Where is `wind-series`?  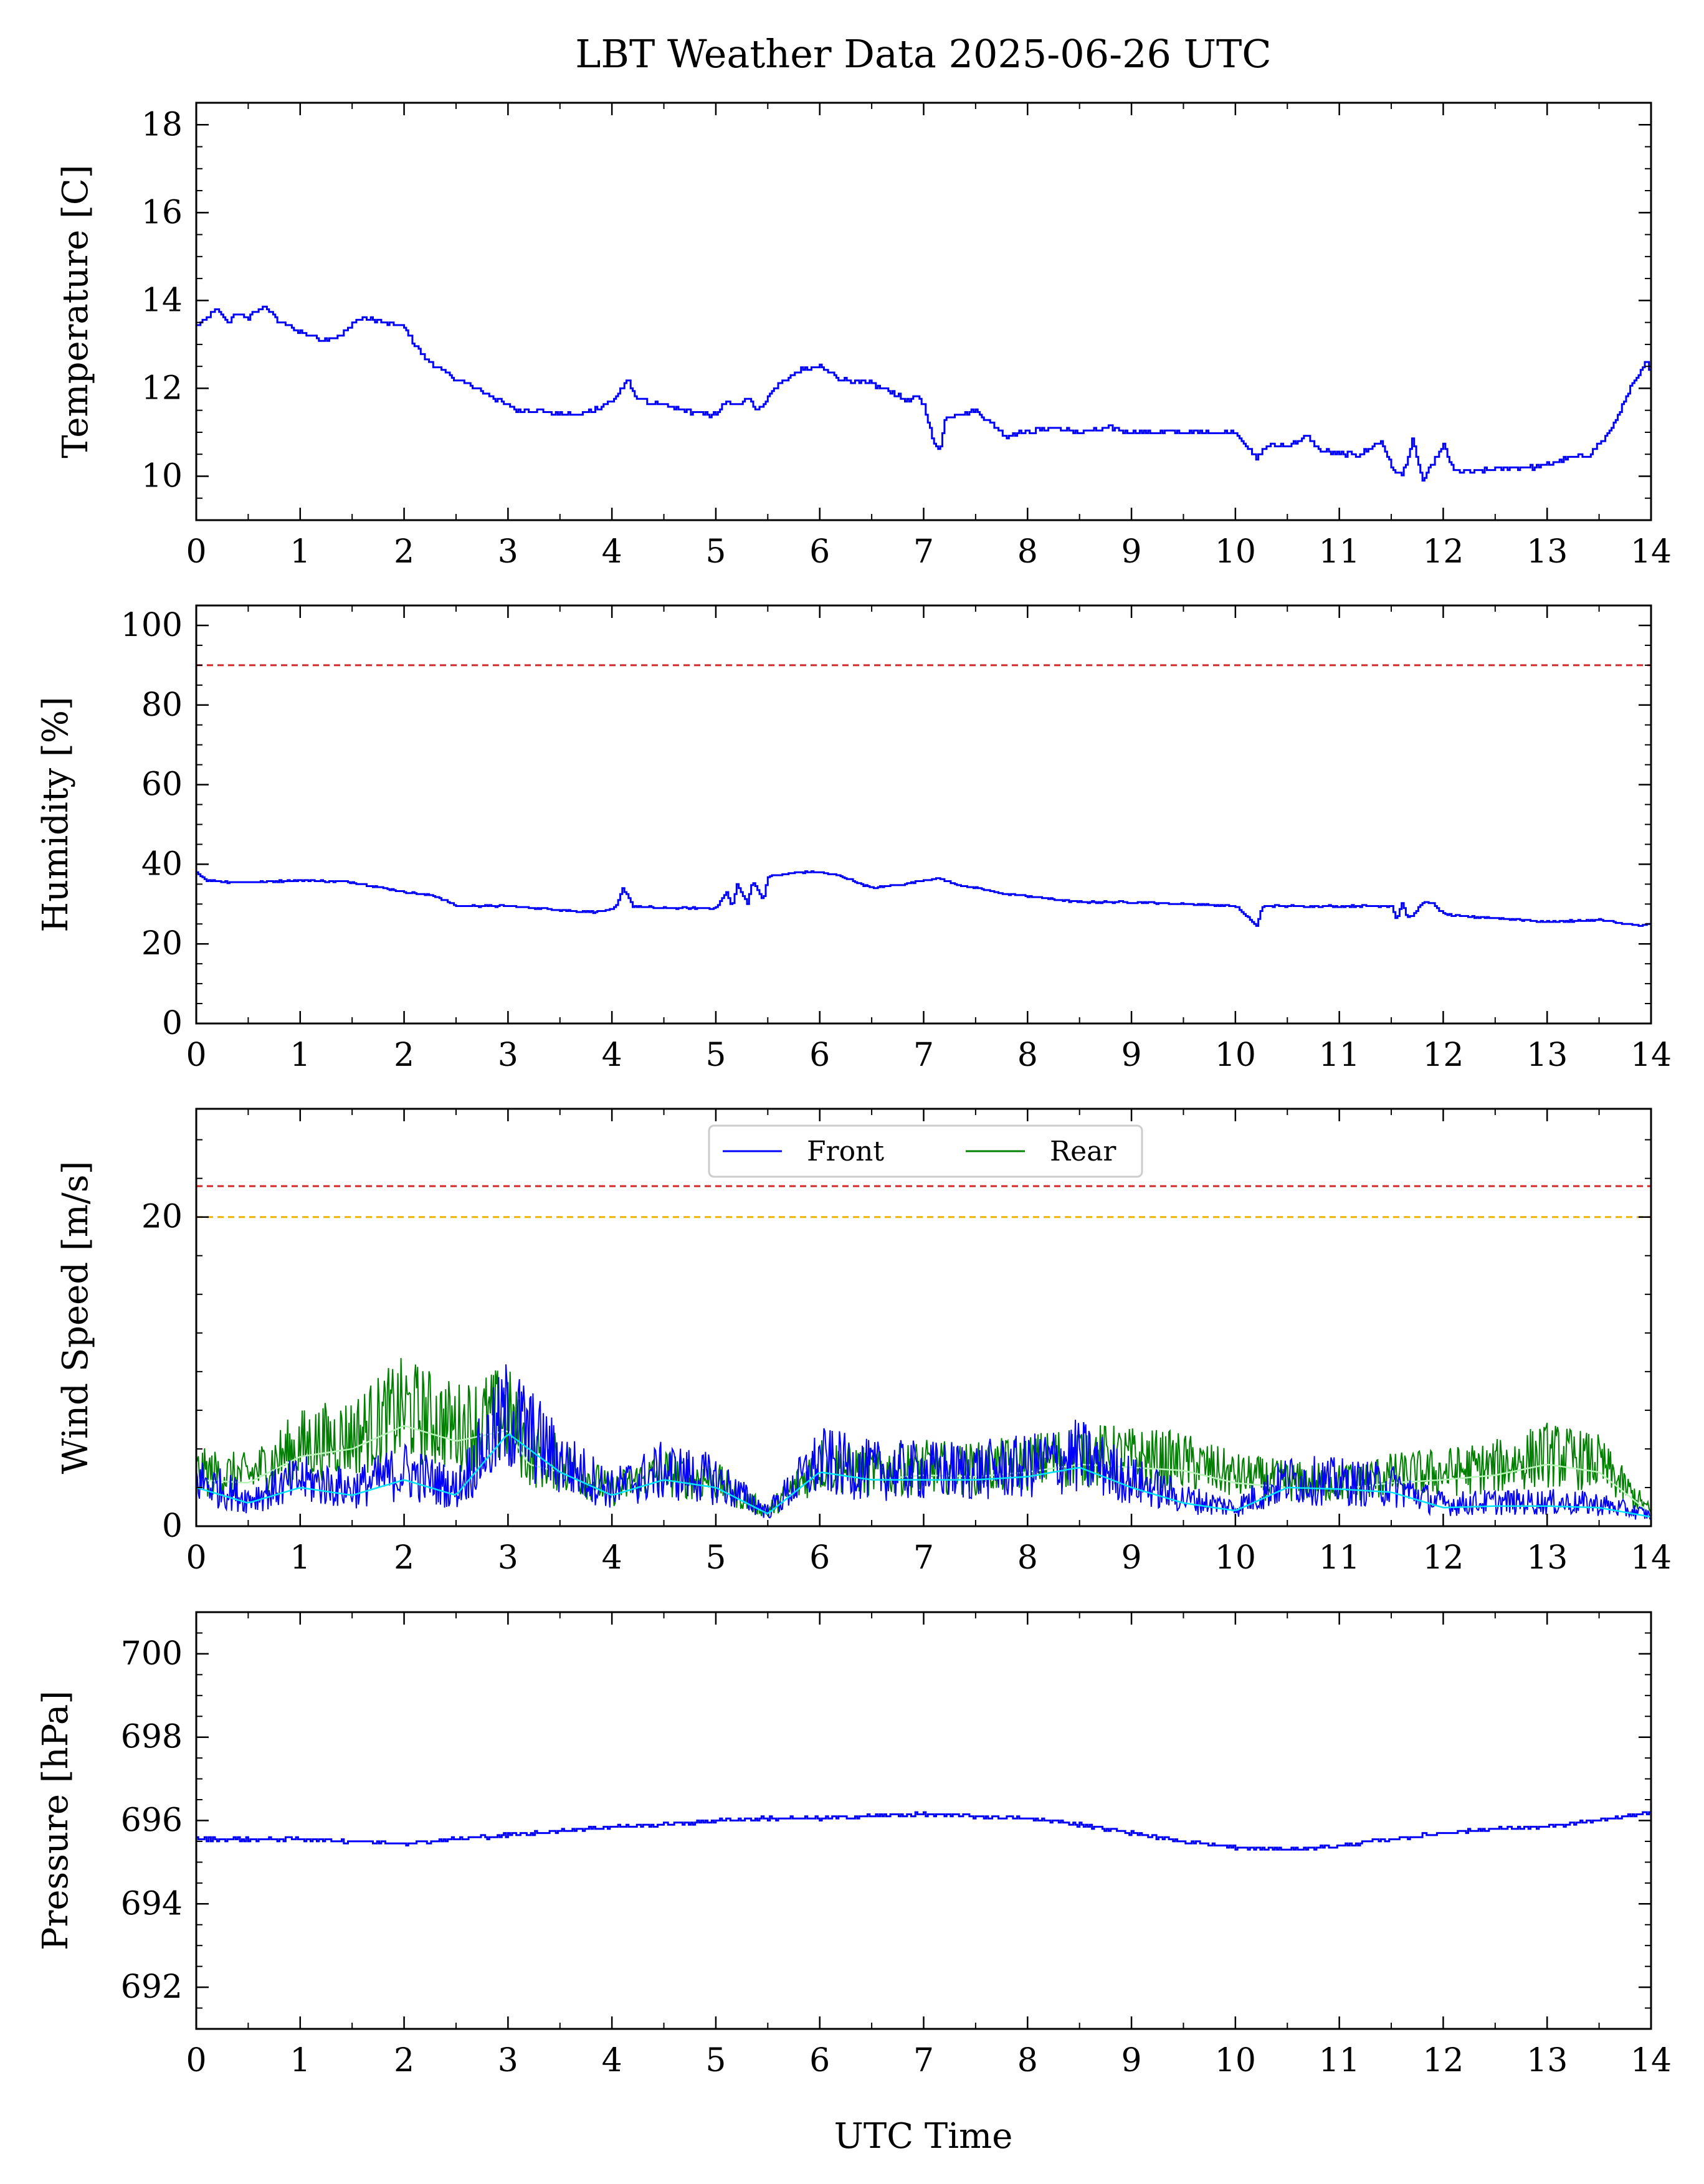
wind-series is located at coordinates (923, 1439).